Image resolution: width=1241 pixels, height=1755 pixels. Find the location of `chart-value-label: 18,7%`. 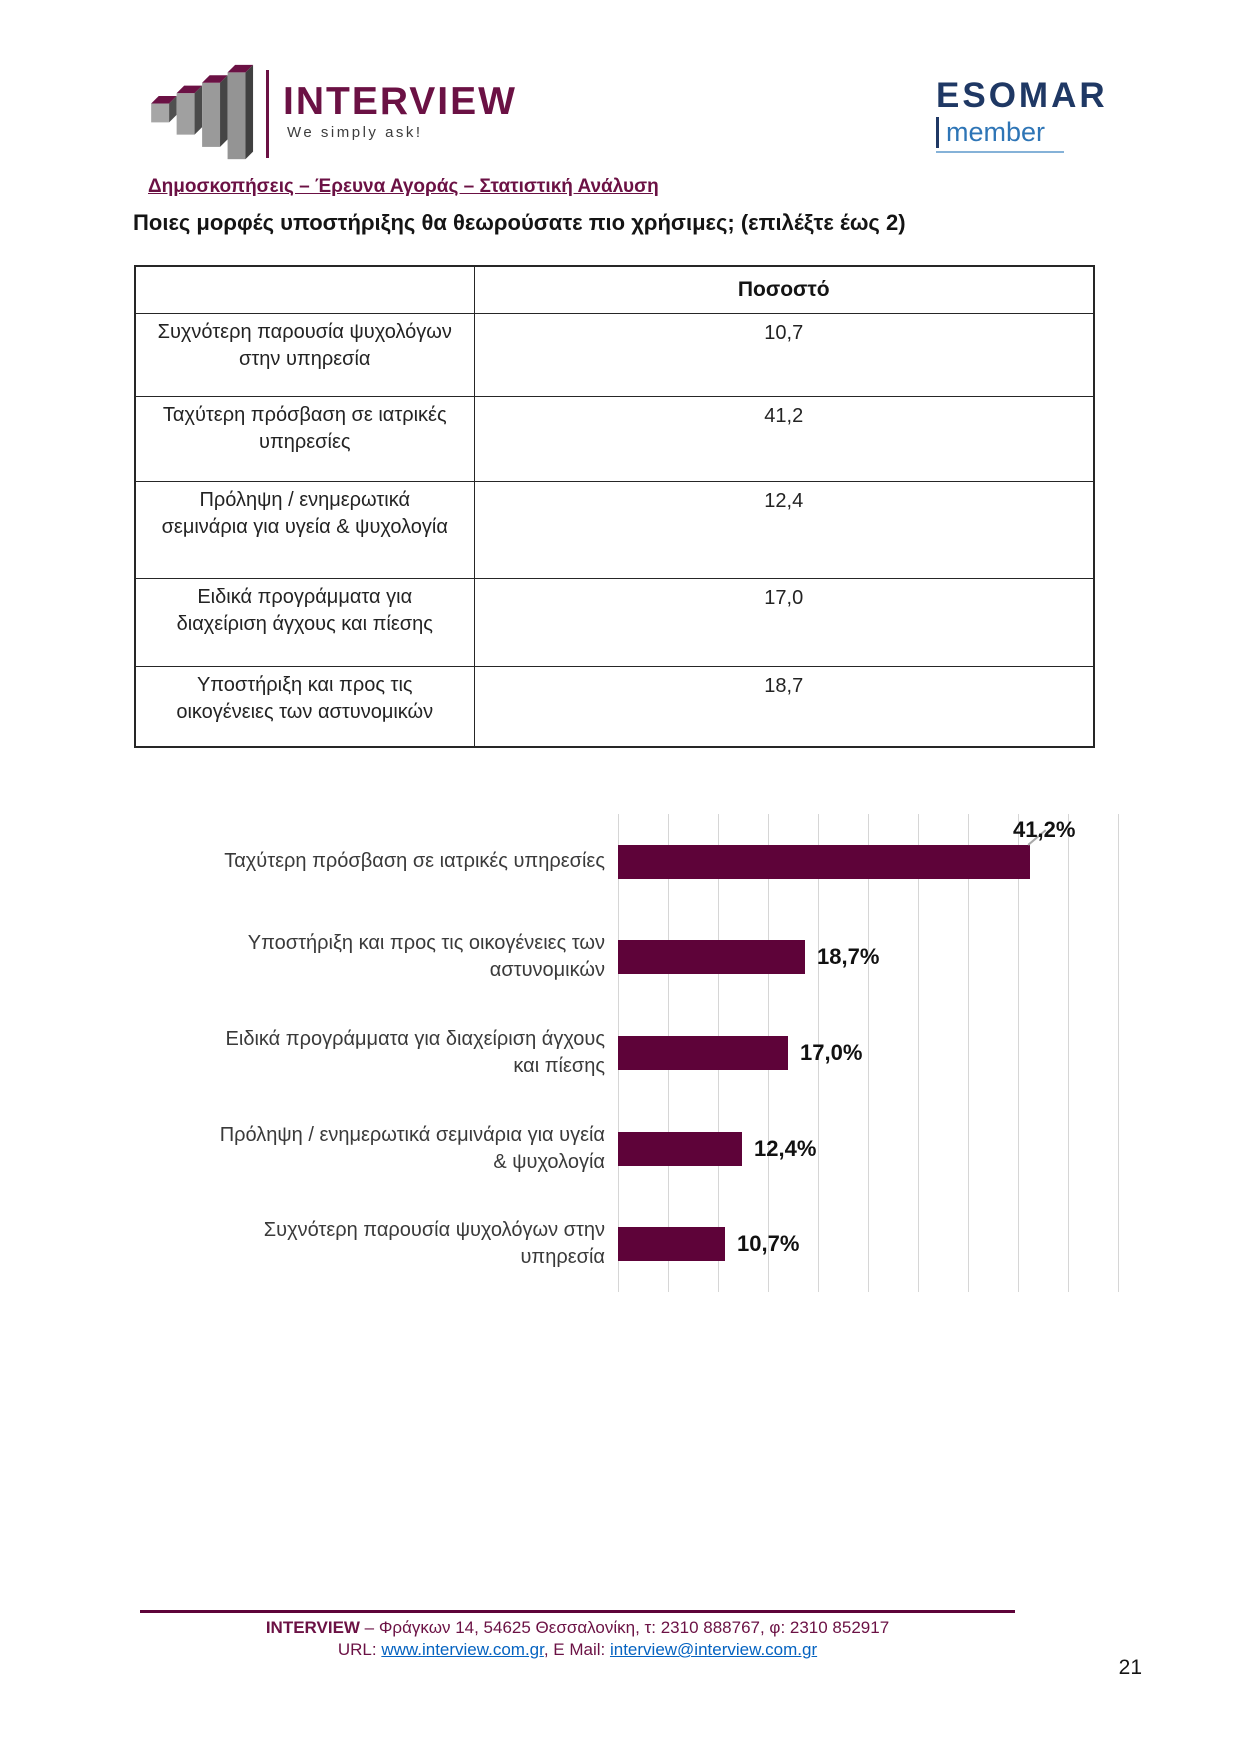

chart-value-label: 18,7% is located at coordinates (848, 957).